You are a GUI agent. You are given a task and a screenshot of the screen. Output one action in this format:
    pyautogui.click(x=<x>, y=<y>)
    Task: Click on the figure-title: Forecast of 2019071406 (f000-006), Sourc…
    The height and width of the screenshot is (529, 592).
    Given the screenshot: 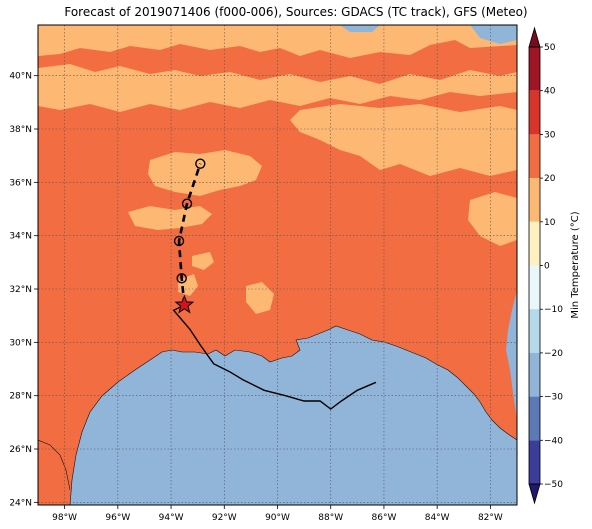 What is the action you would take?
    pyautogui.click(x=296, y=12)
    